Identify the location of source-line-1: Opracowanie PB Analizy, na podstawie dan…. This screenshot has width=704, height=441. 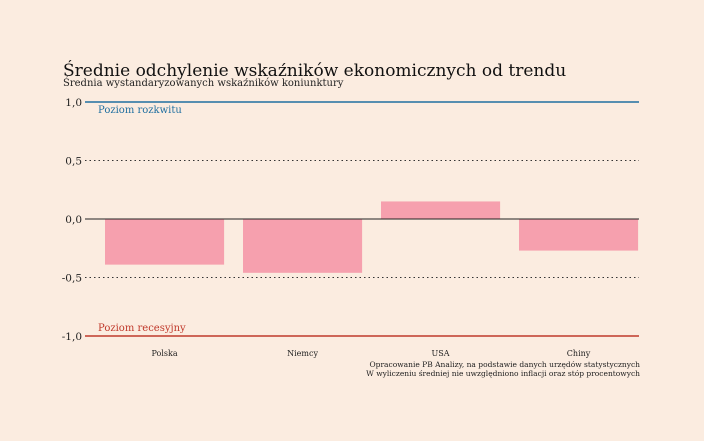
(504, 364).